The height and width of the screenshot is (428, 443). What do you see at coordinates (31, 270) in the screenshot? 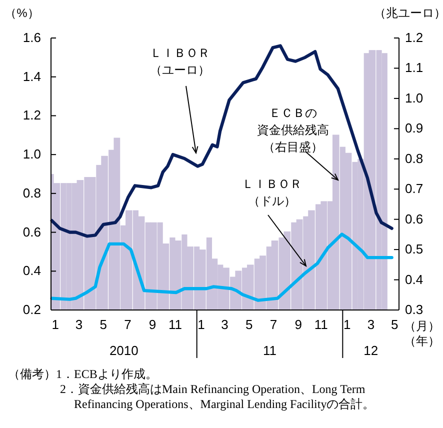
I see `y-tick-label: 0.4` at bounding box center [31, 270].